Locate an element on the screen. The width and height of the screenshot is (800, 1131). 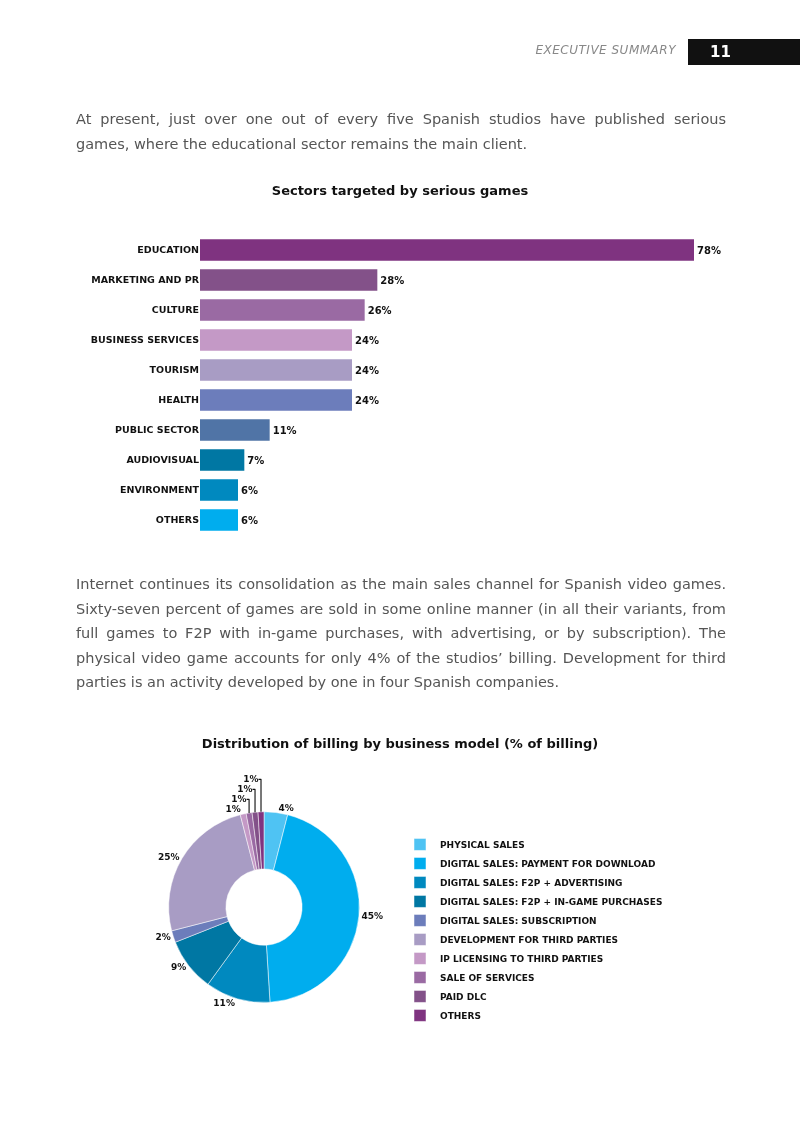
text: Internet continues its consolidation as the main sales channel for Spanish video games. Sixty-seven percent of games are sold in some online manner (in all their variants, from full games to F2P with in-game purchases, with advertising, or by subscription). The physical video game accounts for only 4% of the studios’ billing. Development for third parties is an activity developed by one in four Spanish companies. is located at coordinates (401, 633).